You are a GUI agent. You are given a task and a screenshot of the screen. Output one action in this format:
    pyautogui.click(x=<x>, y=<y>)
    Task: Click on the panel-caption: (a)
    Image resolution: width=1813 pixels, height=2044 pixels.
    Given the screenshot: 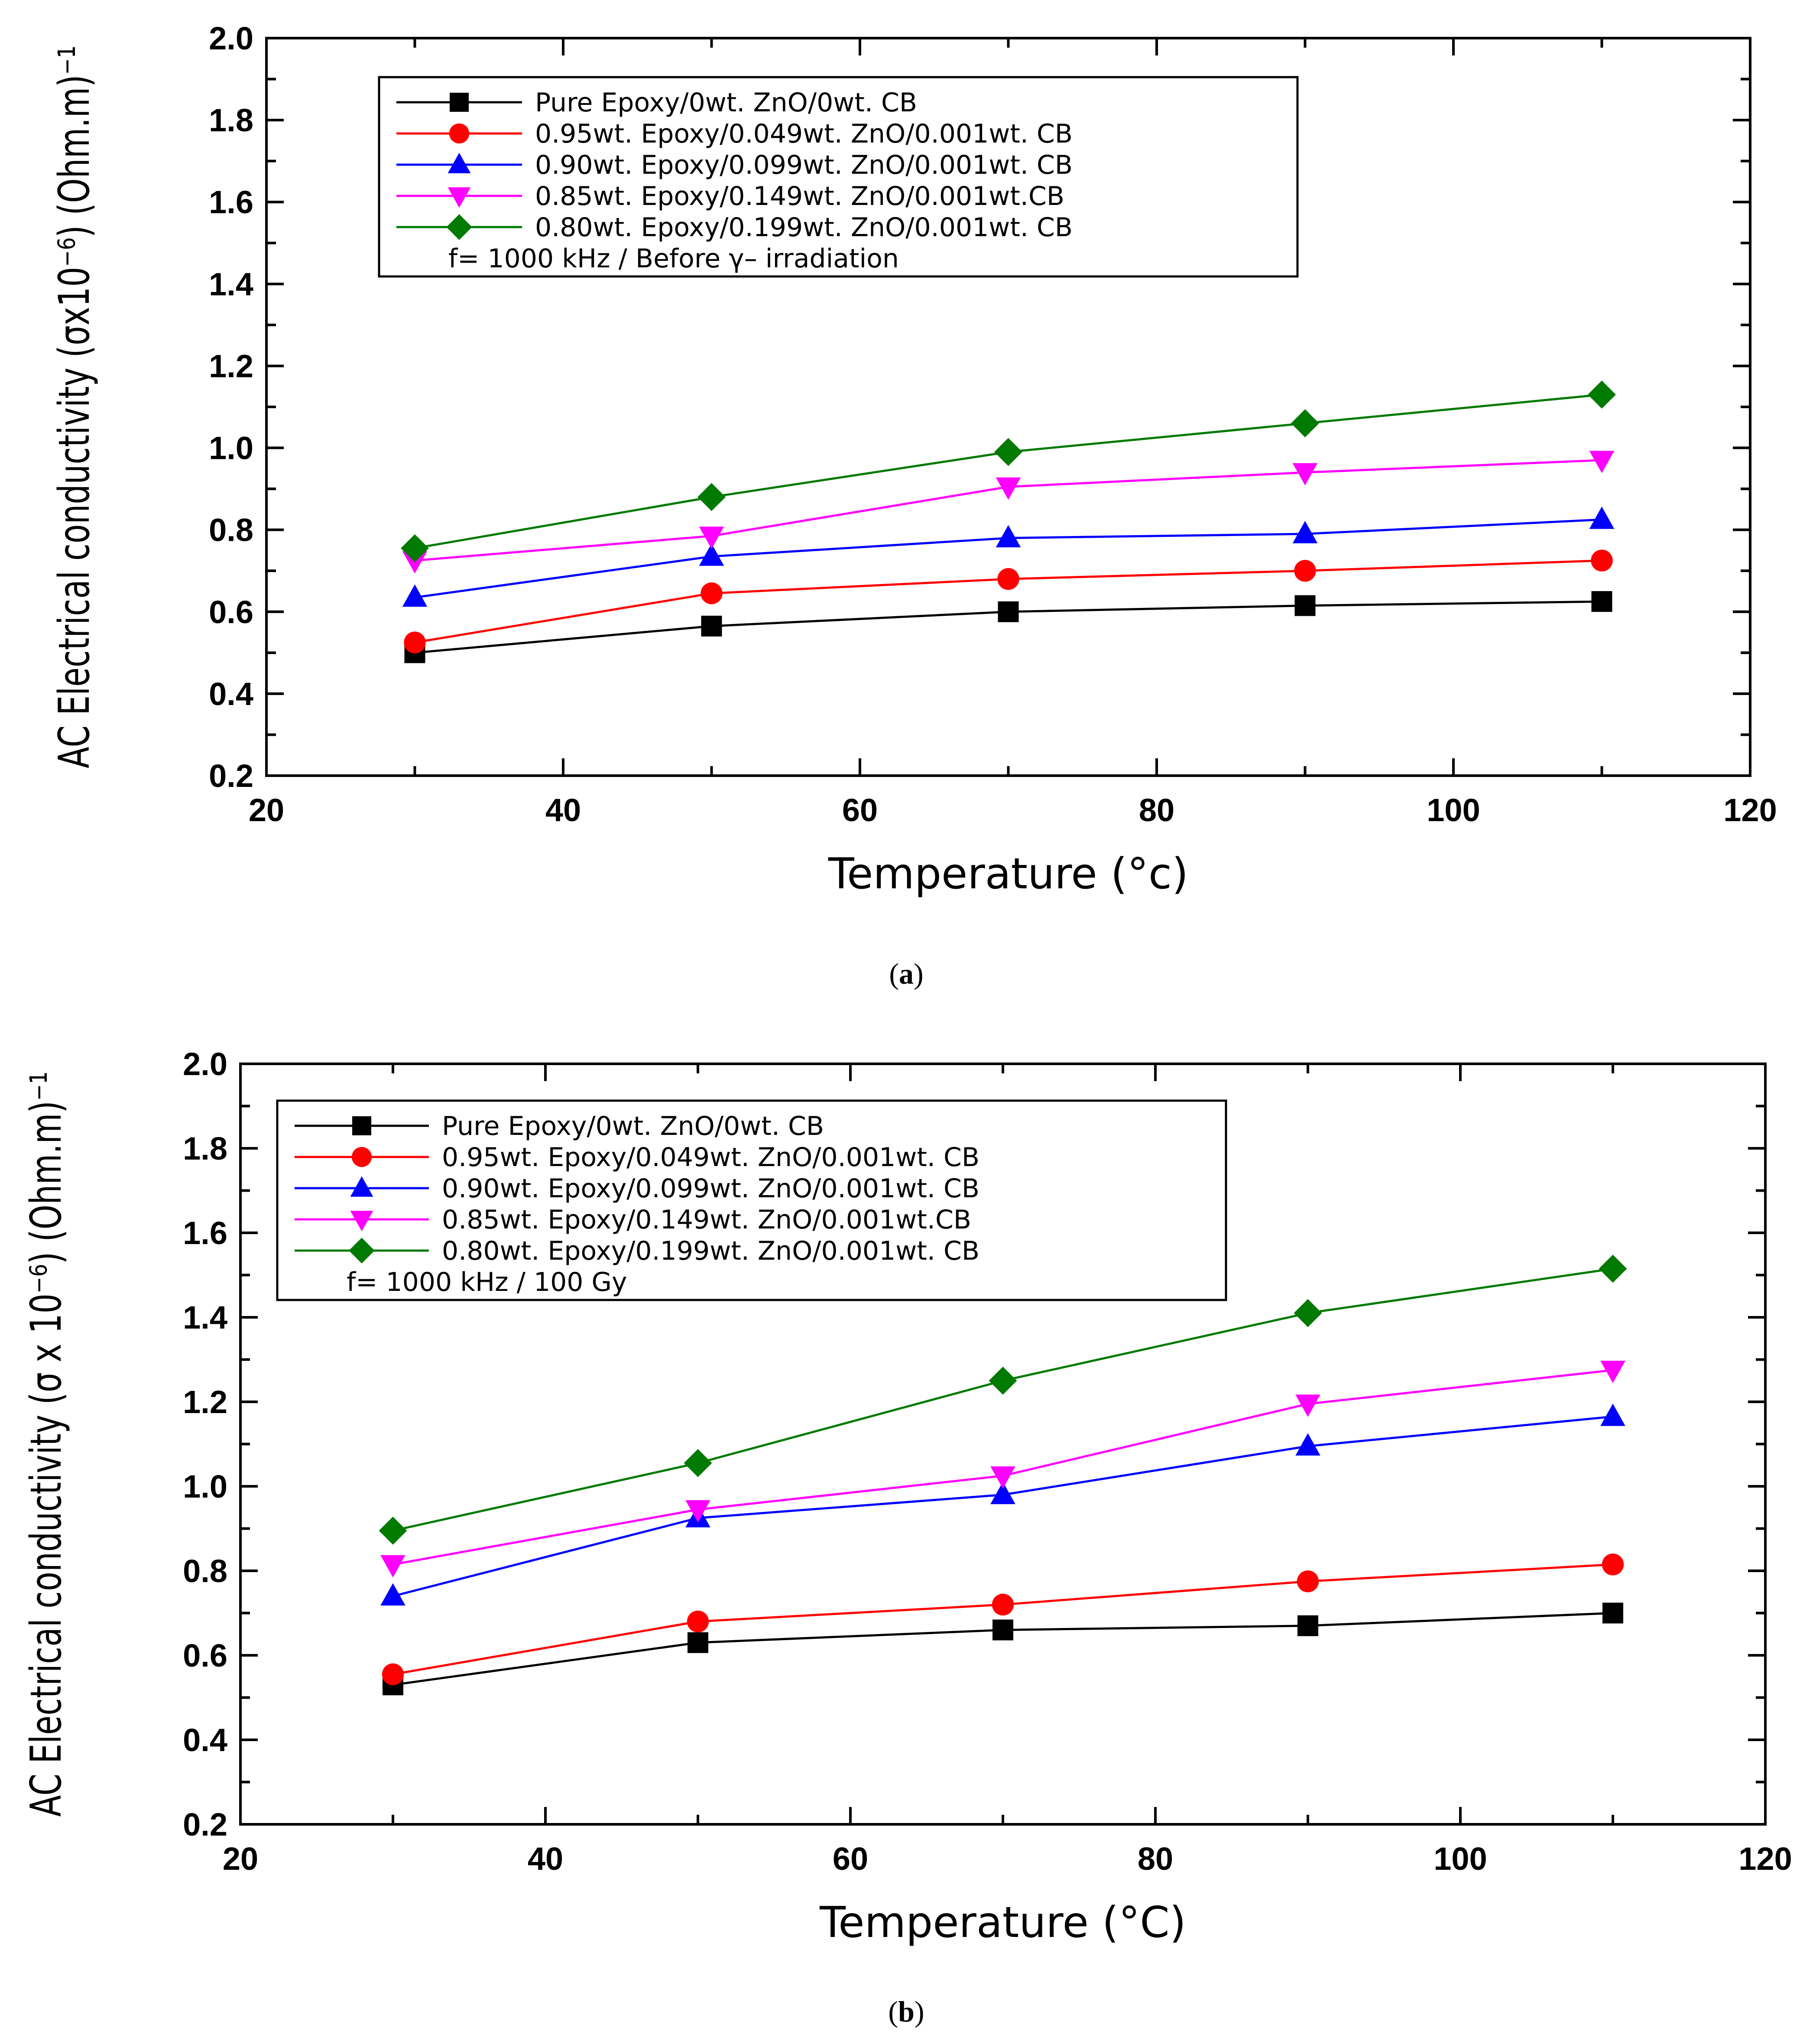 What is the action you would take?
    pyautogui.click(x=906, y=974)
    